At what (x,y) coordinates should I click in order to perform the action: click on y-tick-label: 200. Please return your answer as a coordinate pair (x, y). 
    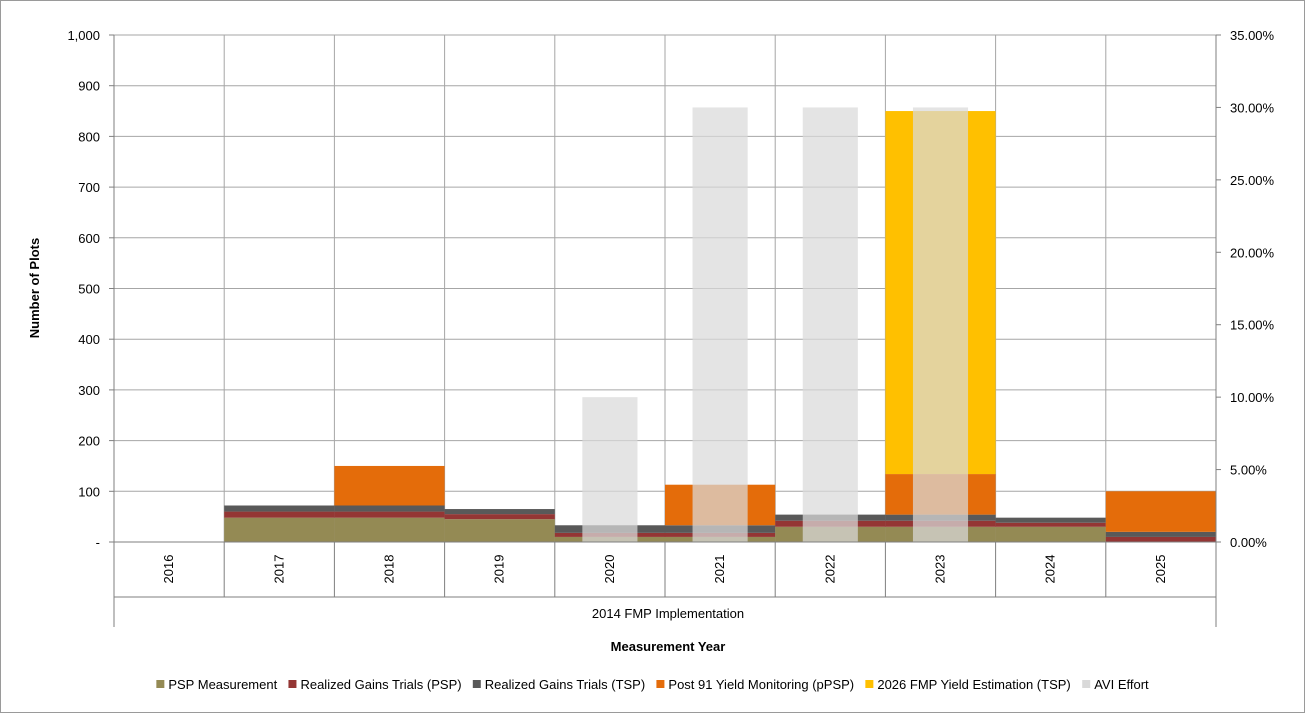
    Looking at the image, I should click on (89, 441).